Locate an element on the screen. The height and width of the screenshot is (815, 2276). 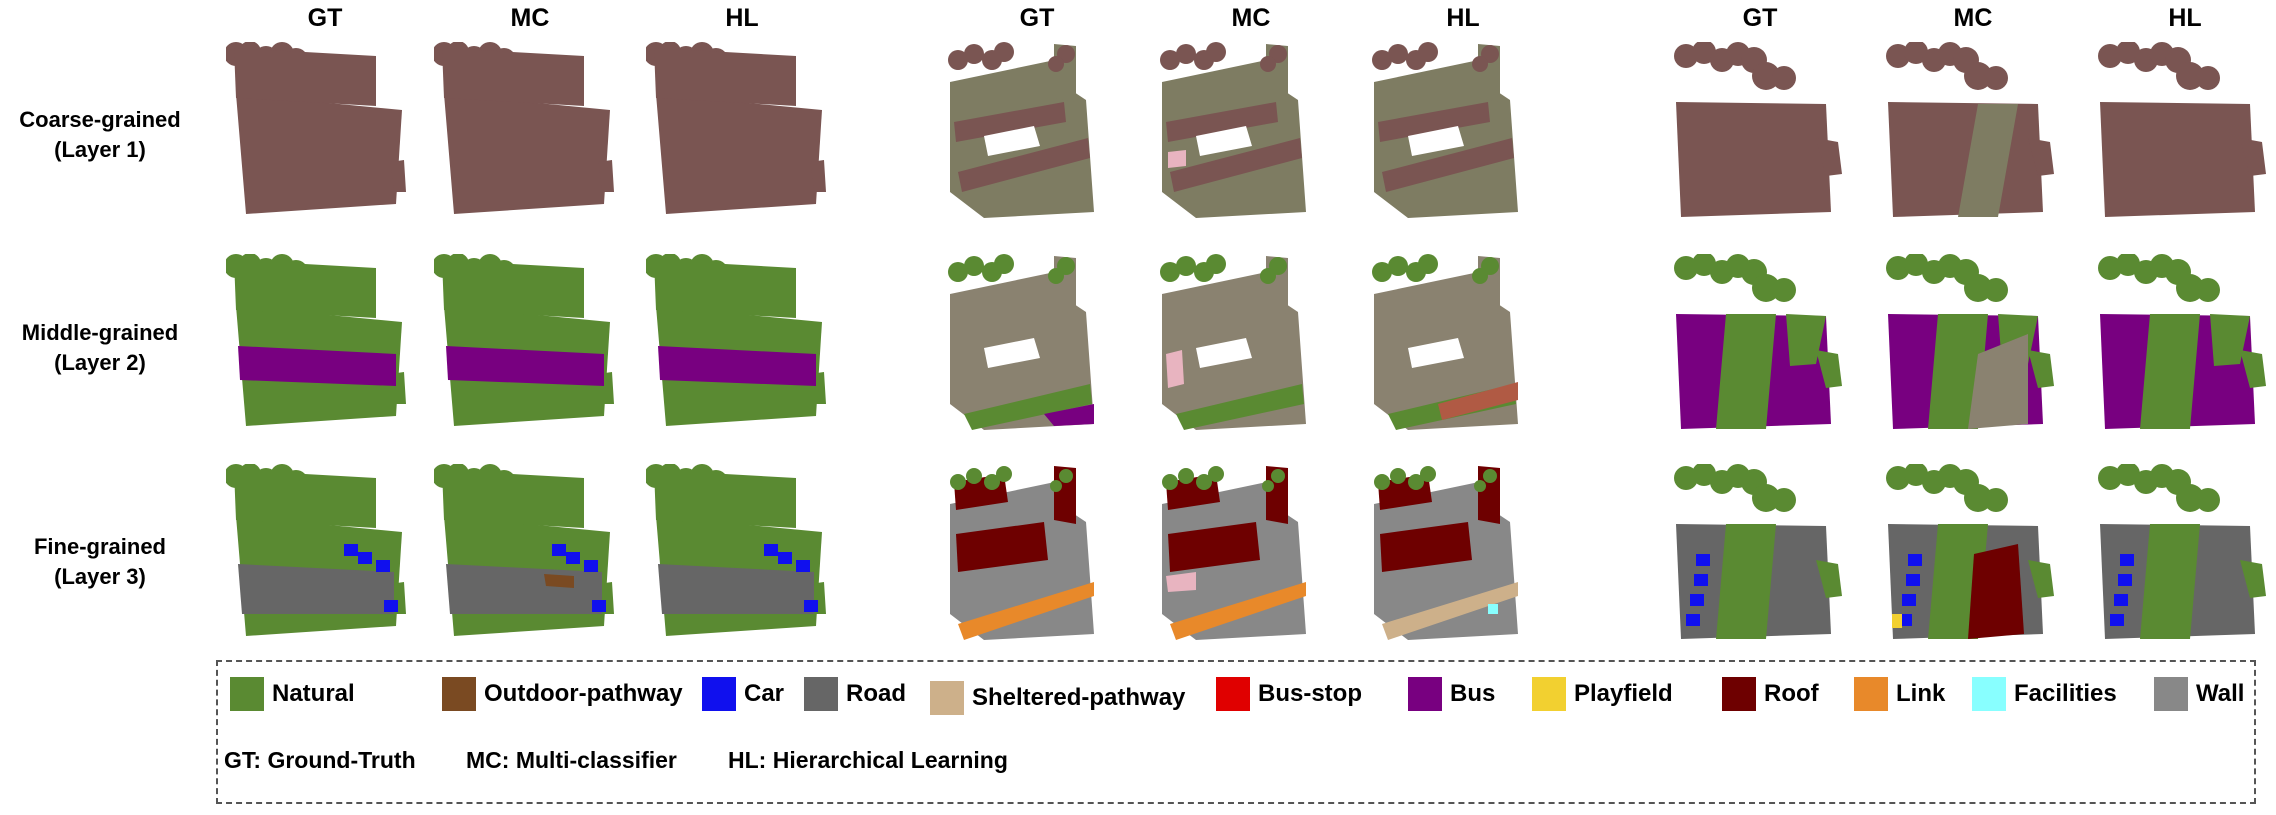
point-cloud-middle-scene1-gt is located at coordinates (316, 346).